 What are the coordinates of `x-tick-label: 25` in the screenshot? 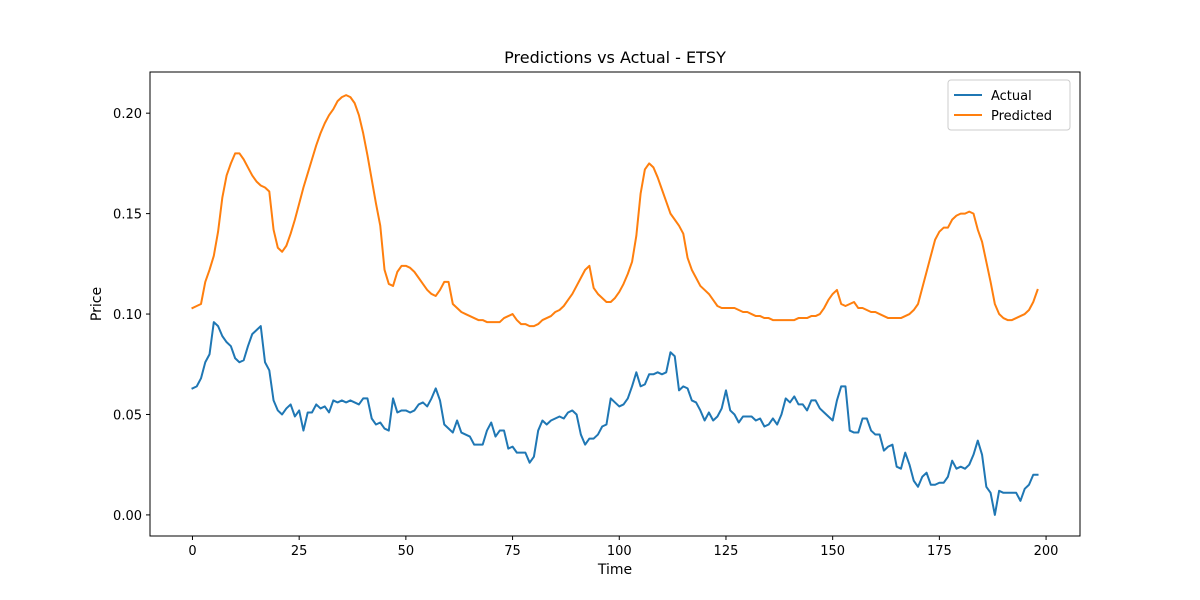 It's located at (299, 551).